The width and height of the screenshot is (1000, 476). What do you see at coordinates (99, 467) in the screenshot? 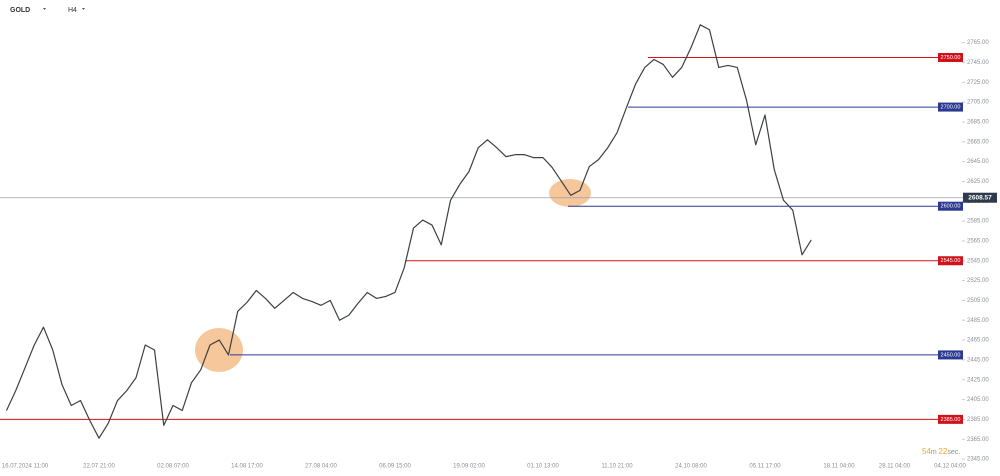
I see `x-tick-label: 22.07 21:00` at bounding box center [99, 467].